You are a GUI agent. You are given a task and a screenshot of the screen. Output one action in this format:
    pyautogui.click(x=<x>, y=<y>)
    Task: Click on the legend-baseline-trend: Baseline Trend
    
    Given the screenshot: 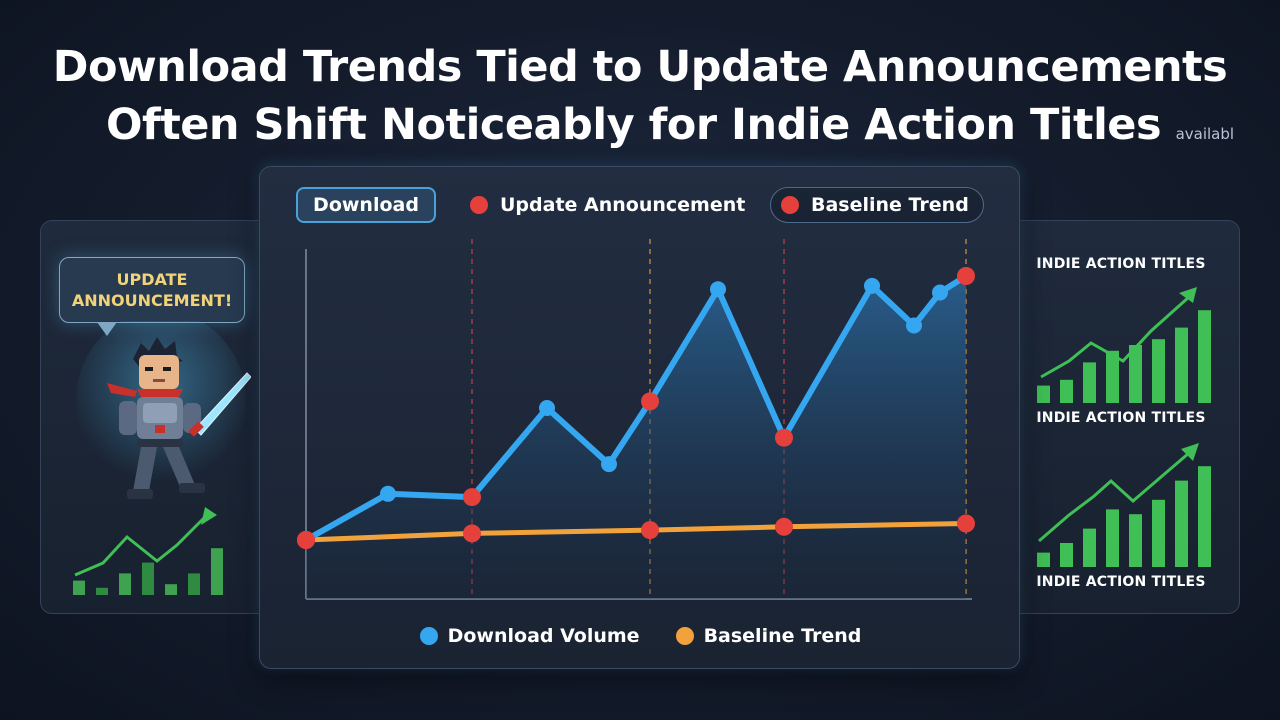 What is the action you would take?
    pyautogui.click(x=768, y=636)
    